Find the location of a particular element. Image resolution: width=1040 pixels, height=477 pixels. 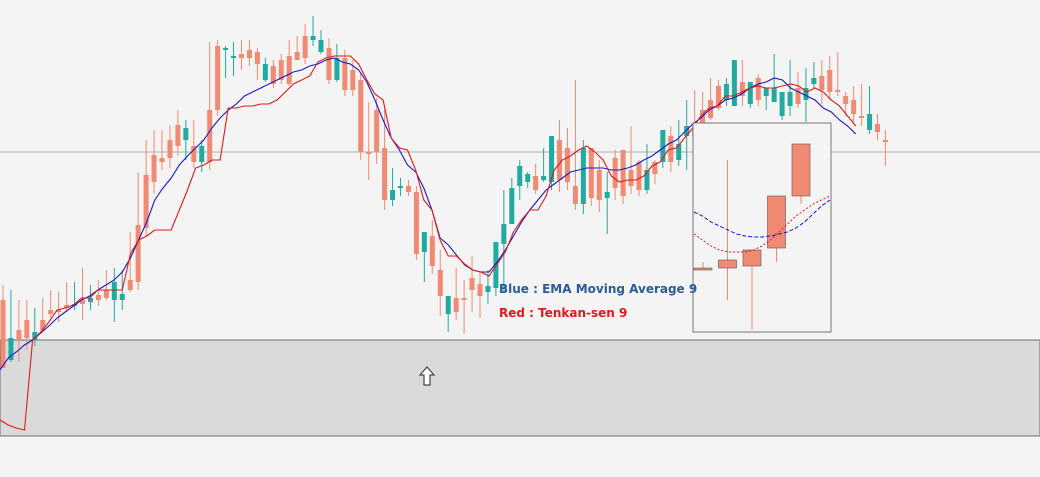

inset-zoom-box is located at coordinates (762, 227).